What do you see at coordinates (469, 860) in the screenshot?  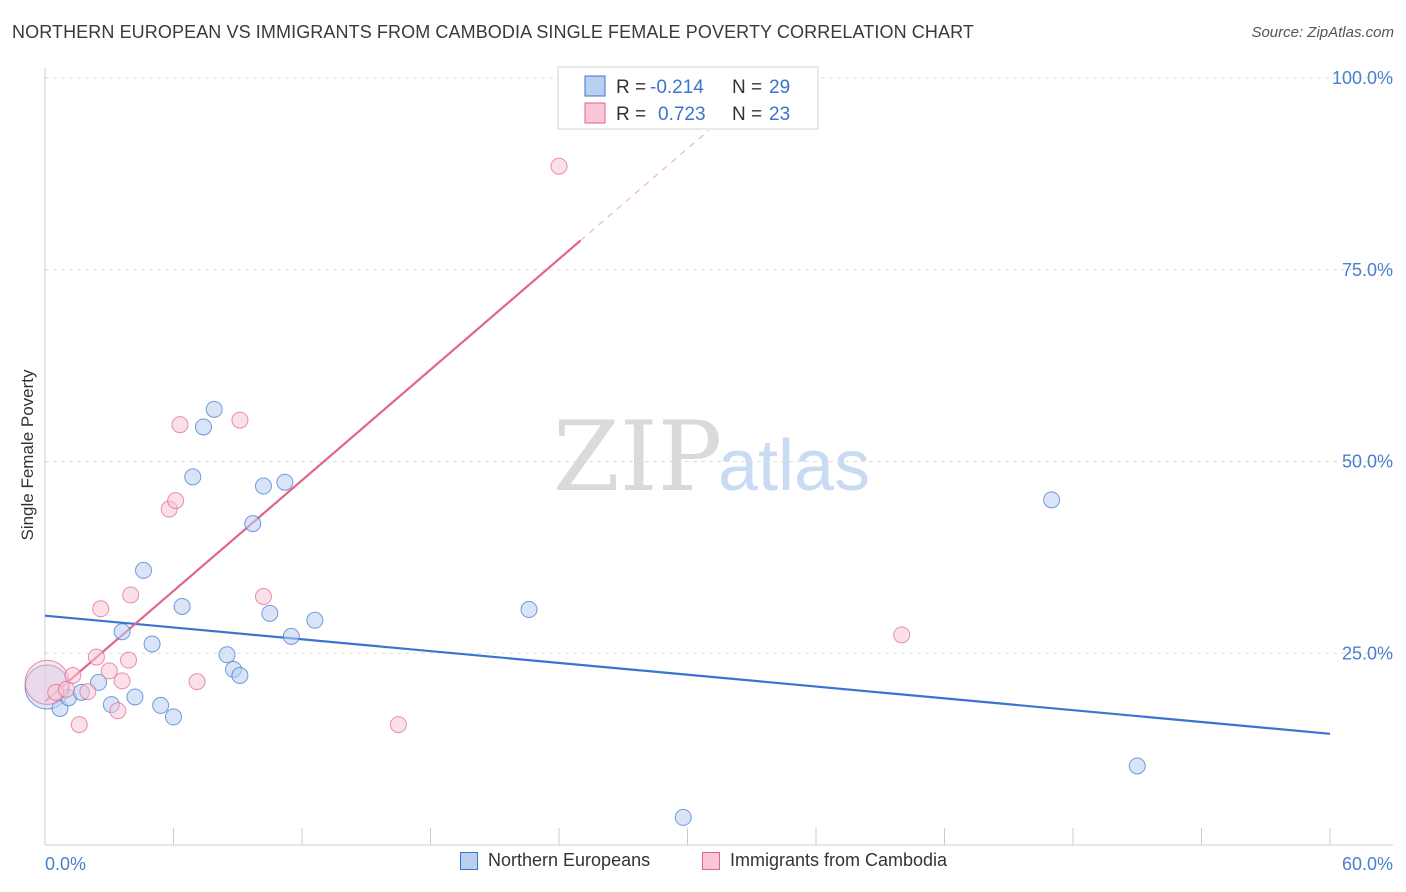 I see `legend-swatch-northern-europeans` at bounding box center [469, 860].